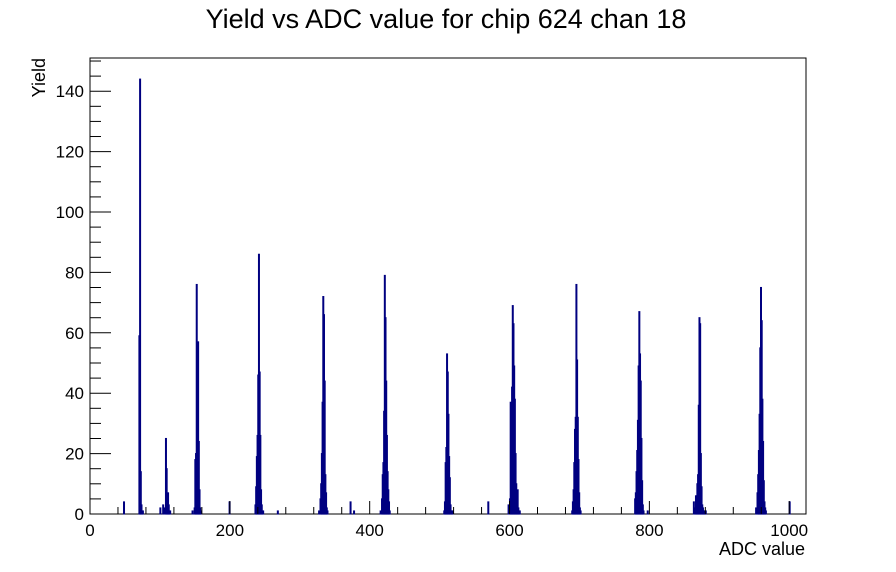  Describe the element at coordinates (74, 393) in the screenshot. I see `y-tick-label: 40` at that location.